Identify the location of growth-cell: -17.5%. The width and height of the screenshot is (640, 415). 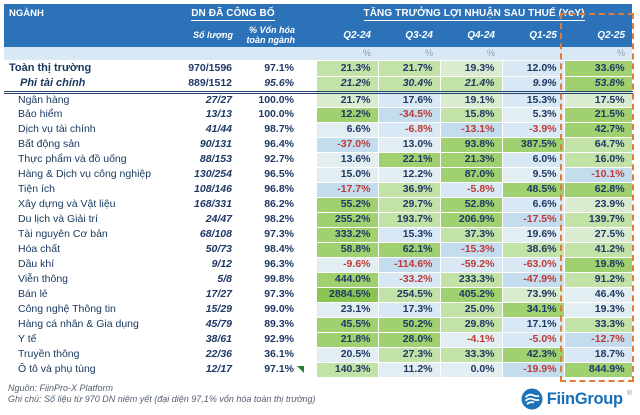
(533, 219).